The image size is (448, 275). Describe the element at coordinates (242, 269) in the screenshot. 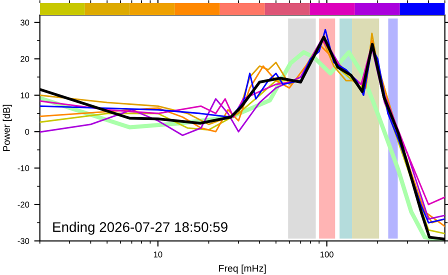

I see `x-axis-title: Freq [mHz]` at that location.